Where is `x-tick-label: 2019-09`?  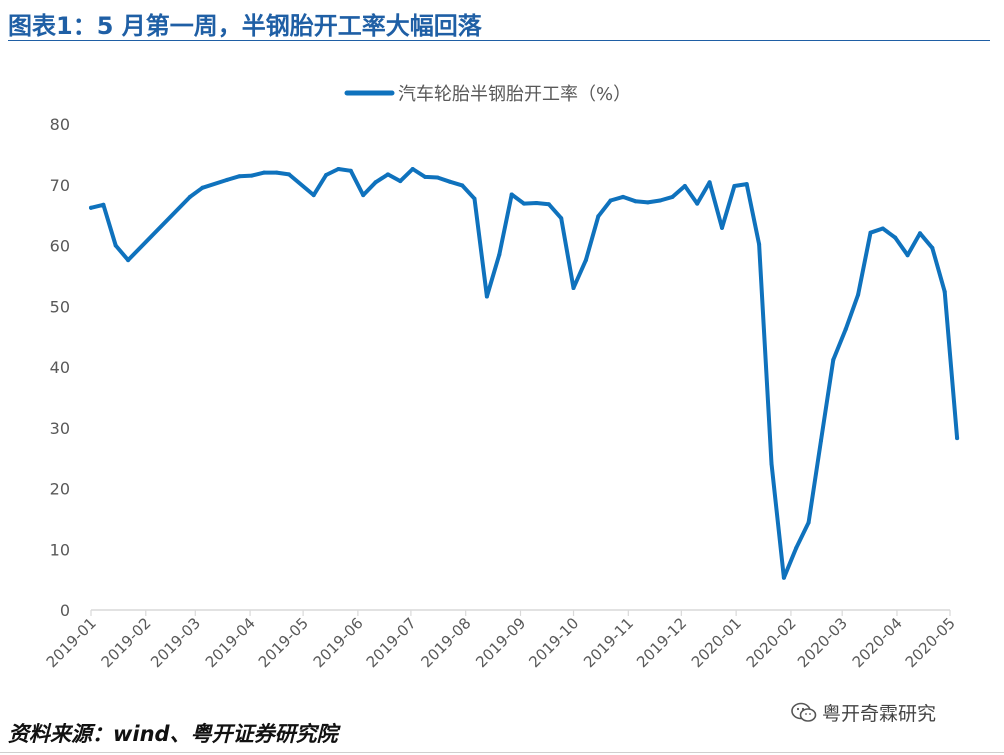 x-tick-label: 2019-09 is located at coordinates (500, 642).